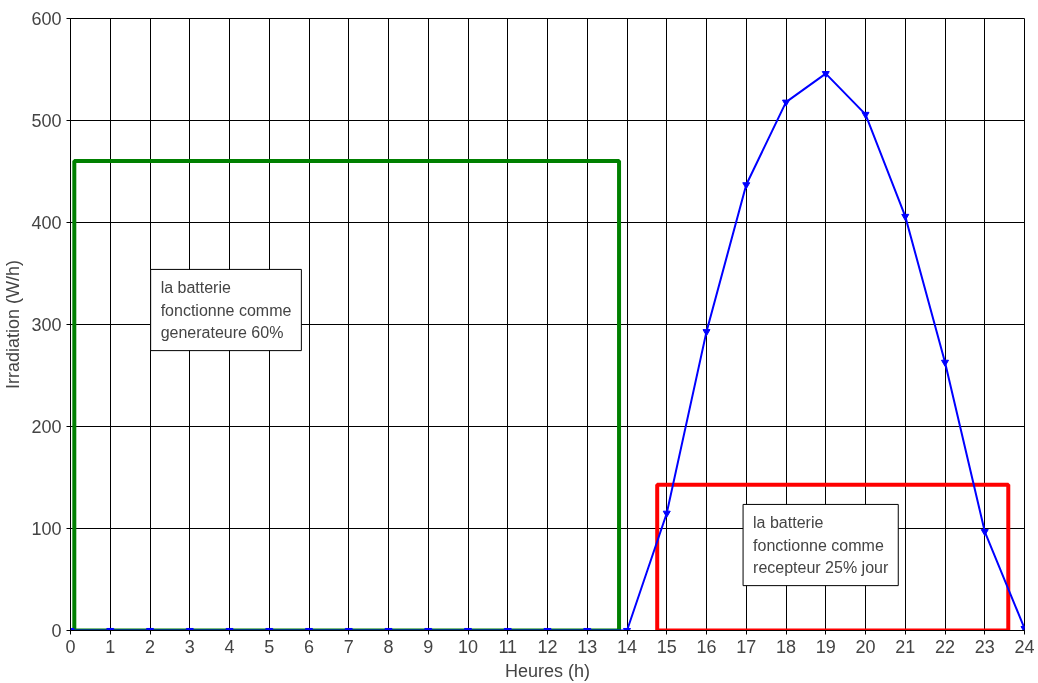 The height and width of the screenshot is (683, 1038). I want to click on y-tick-label: 600, so click(46, 19).